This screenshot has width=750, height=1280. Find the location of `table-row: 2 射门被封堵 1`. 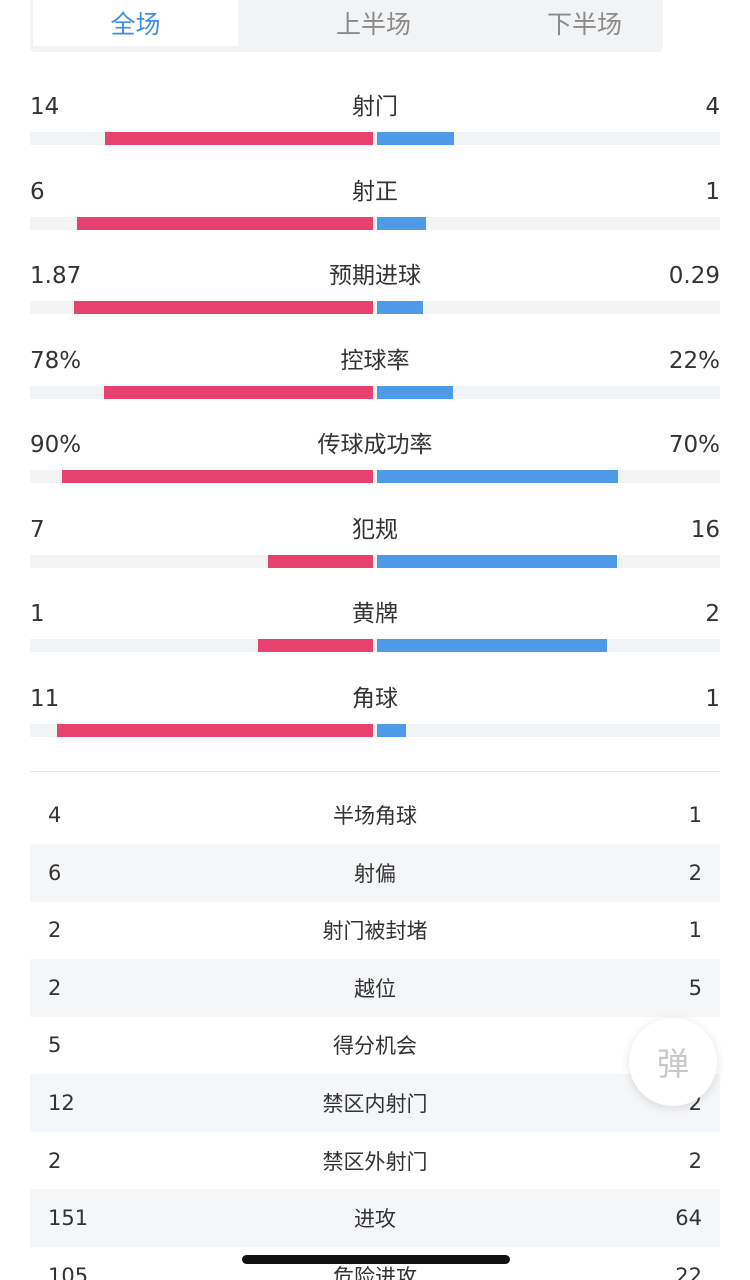

table-row: 2 射门被封堵 1 is located at coordinates (375, 930).